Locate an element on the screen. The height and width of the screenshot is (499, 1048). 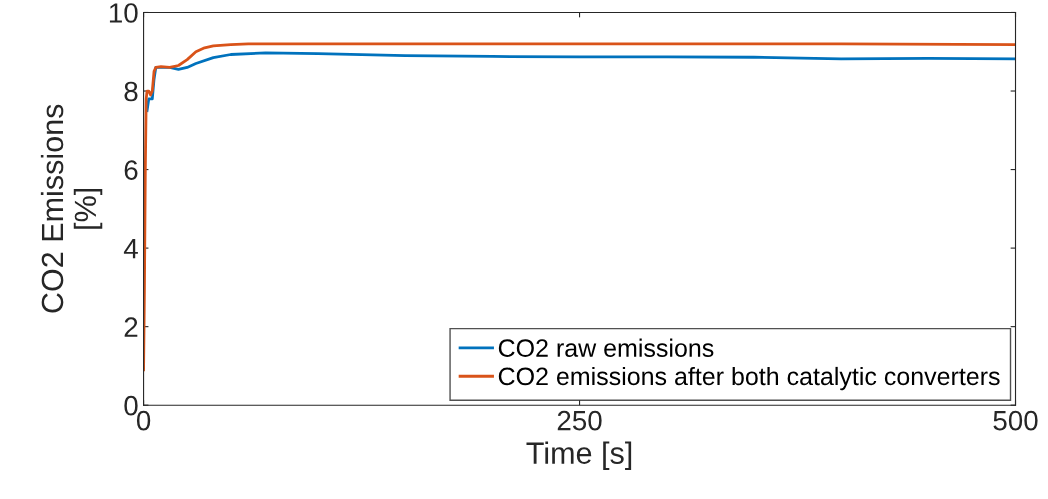
y-tick-label: 6 is located at coordinates (131, 170).